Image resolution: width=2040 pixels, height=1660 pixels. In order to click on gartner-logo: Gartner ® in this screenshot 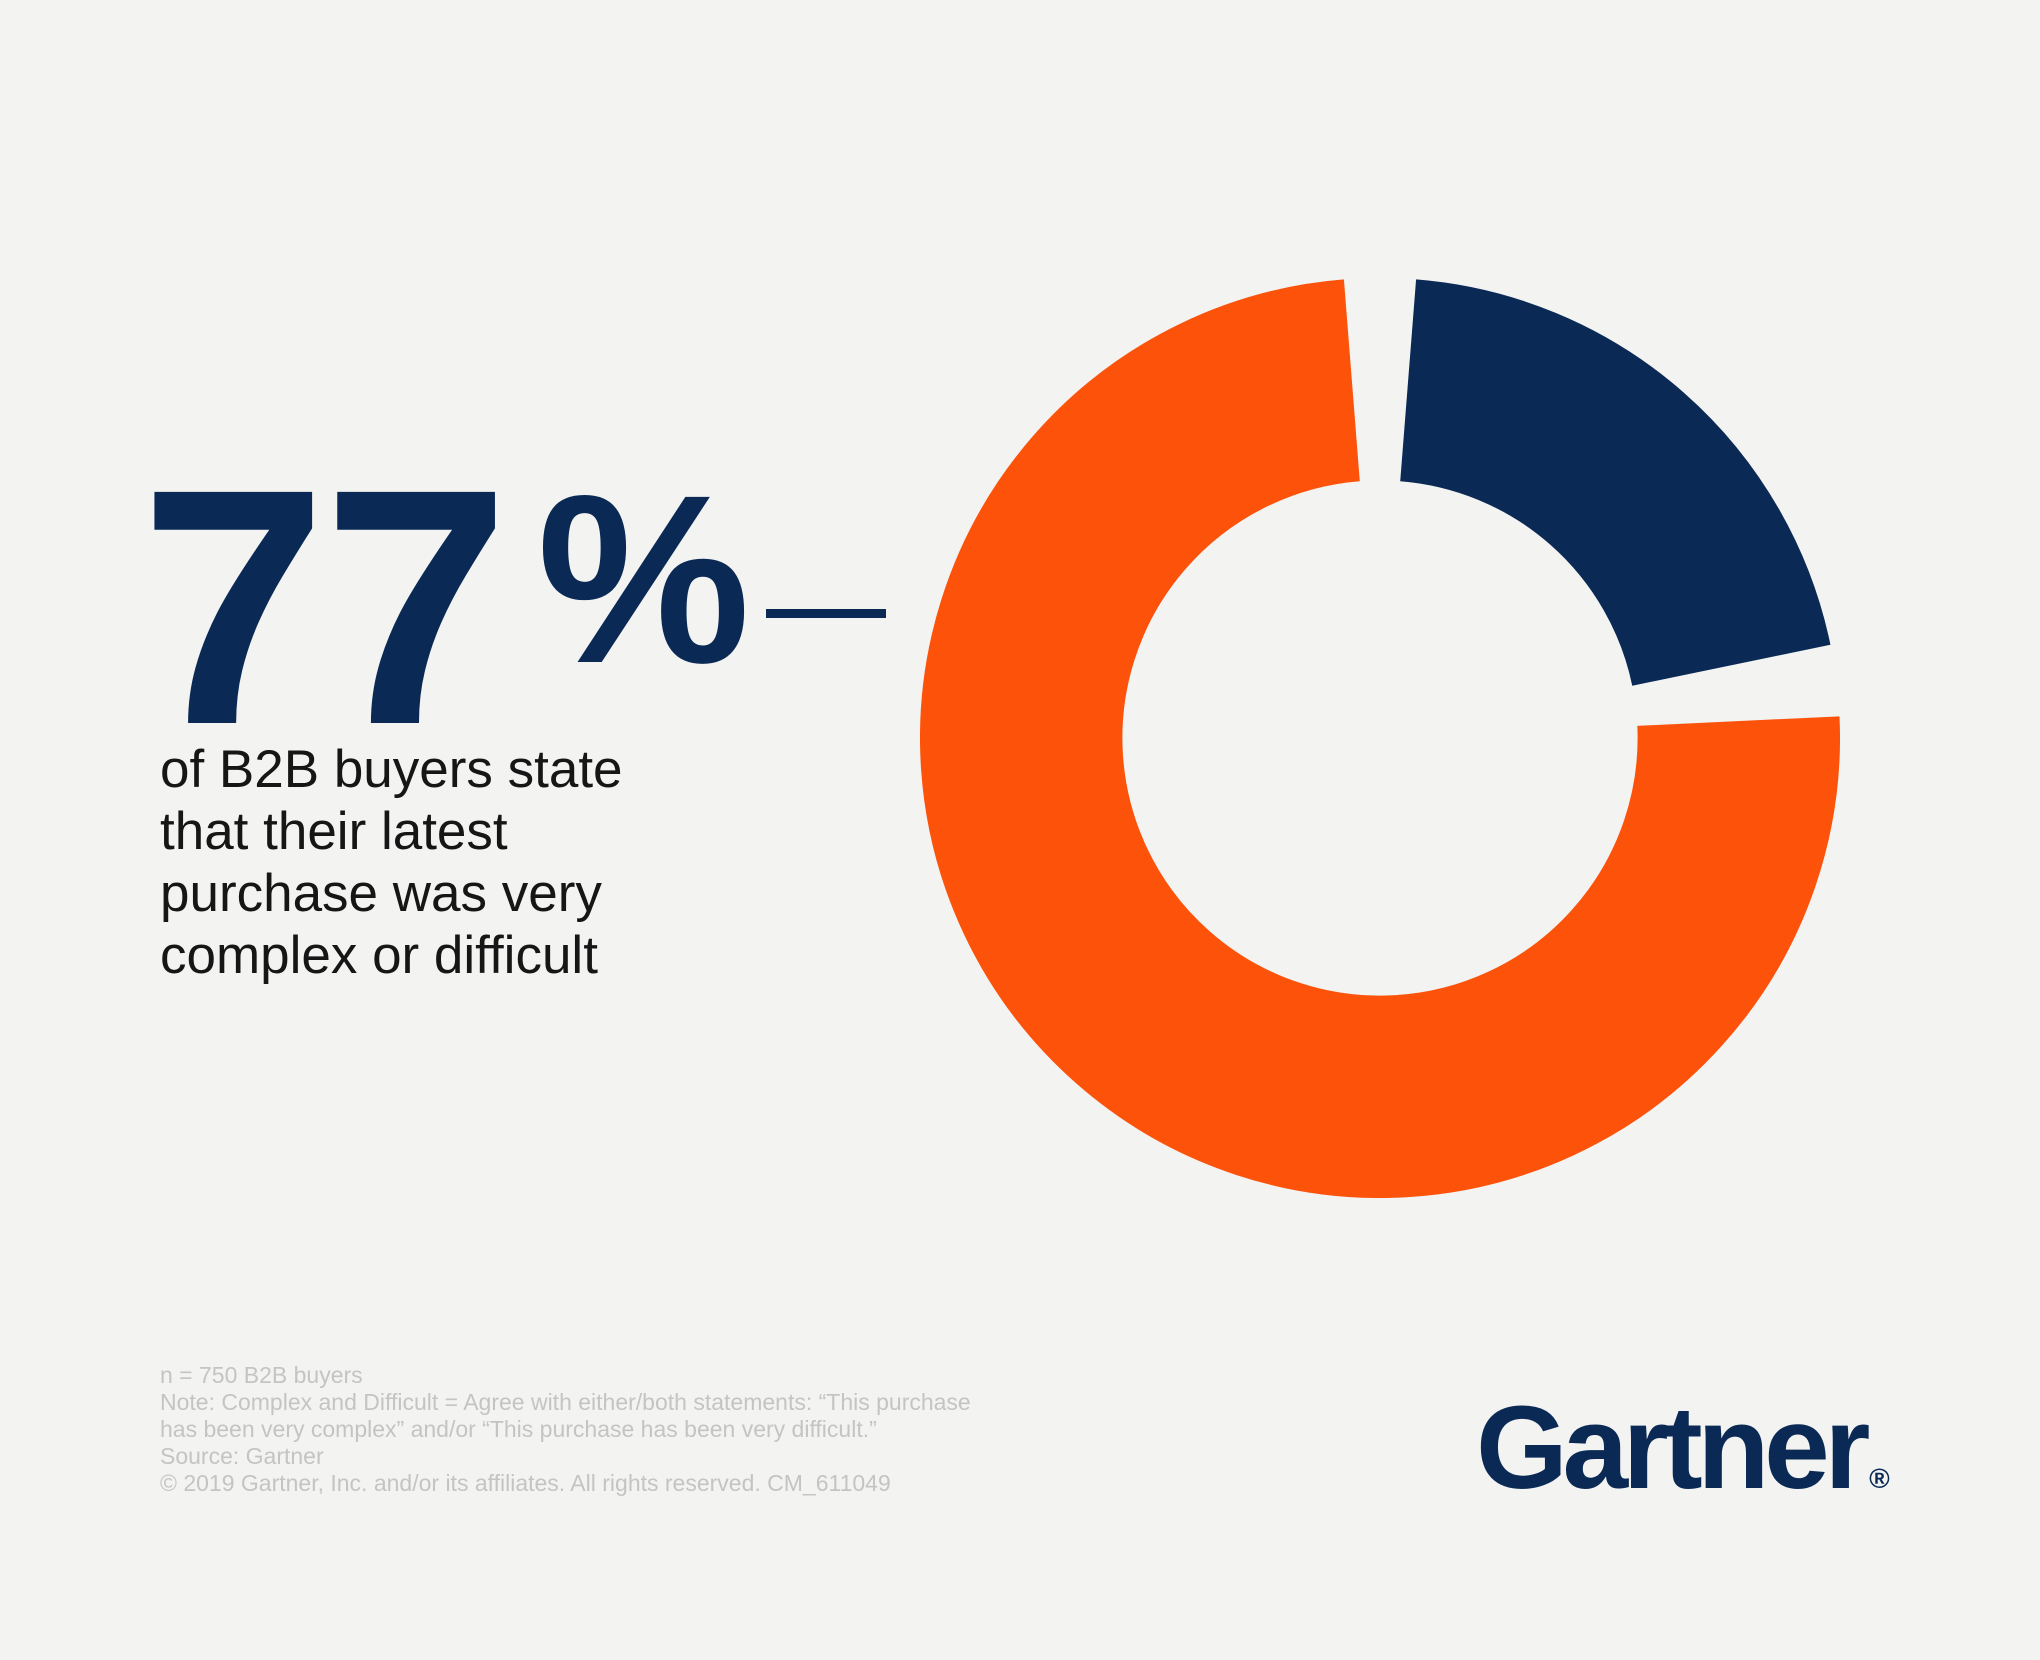, I will do `click(1683, 1448)`.